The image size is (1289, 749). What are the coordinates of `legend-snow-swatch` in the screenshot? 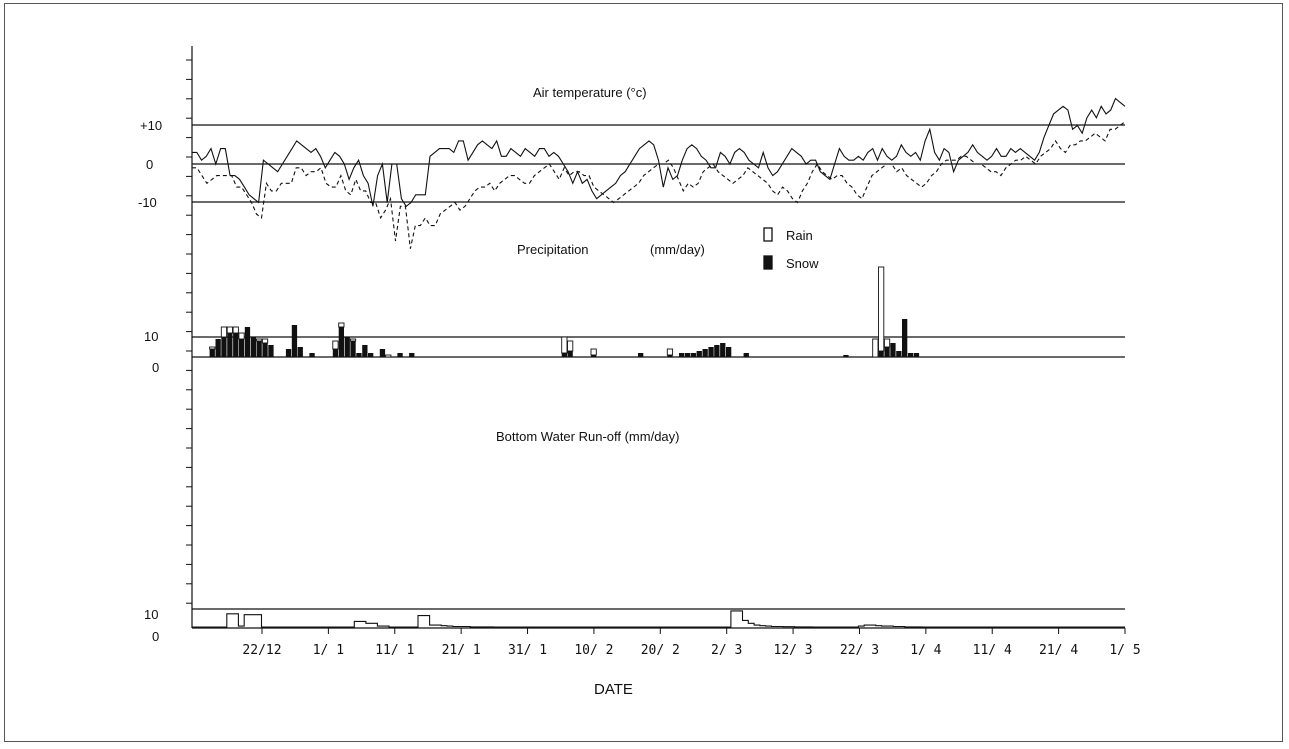 It's located at (768, 262).